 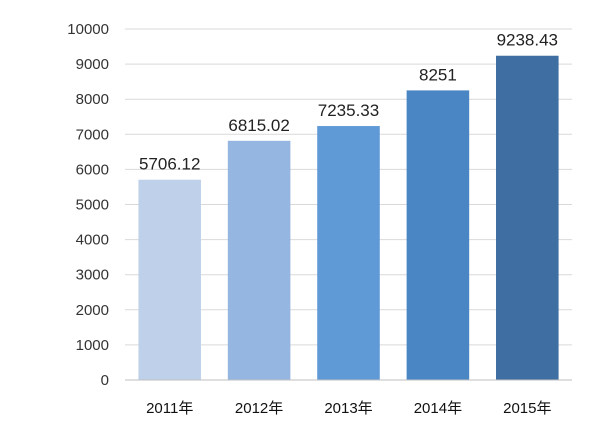 What do you see at coordinates (105, 380) in the screenshot?
I see `y-tick-label: 0` at bounding box center [105, 380].